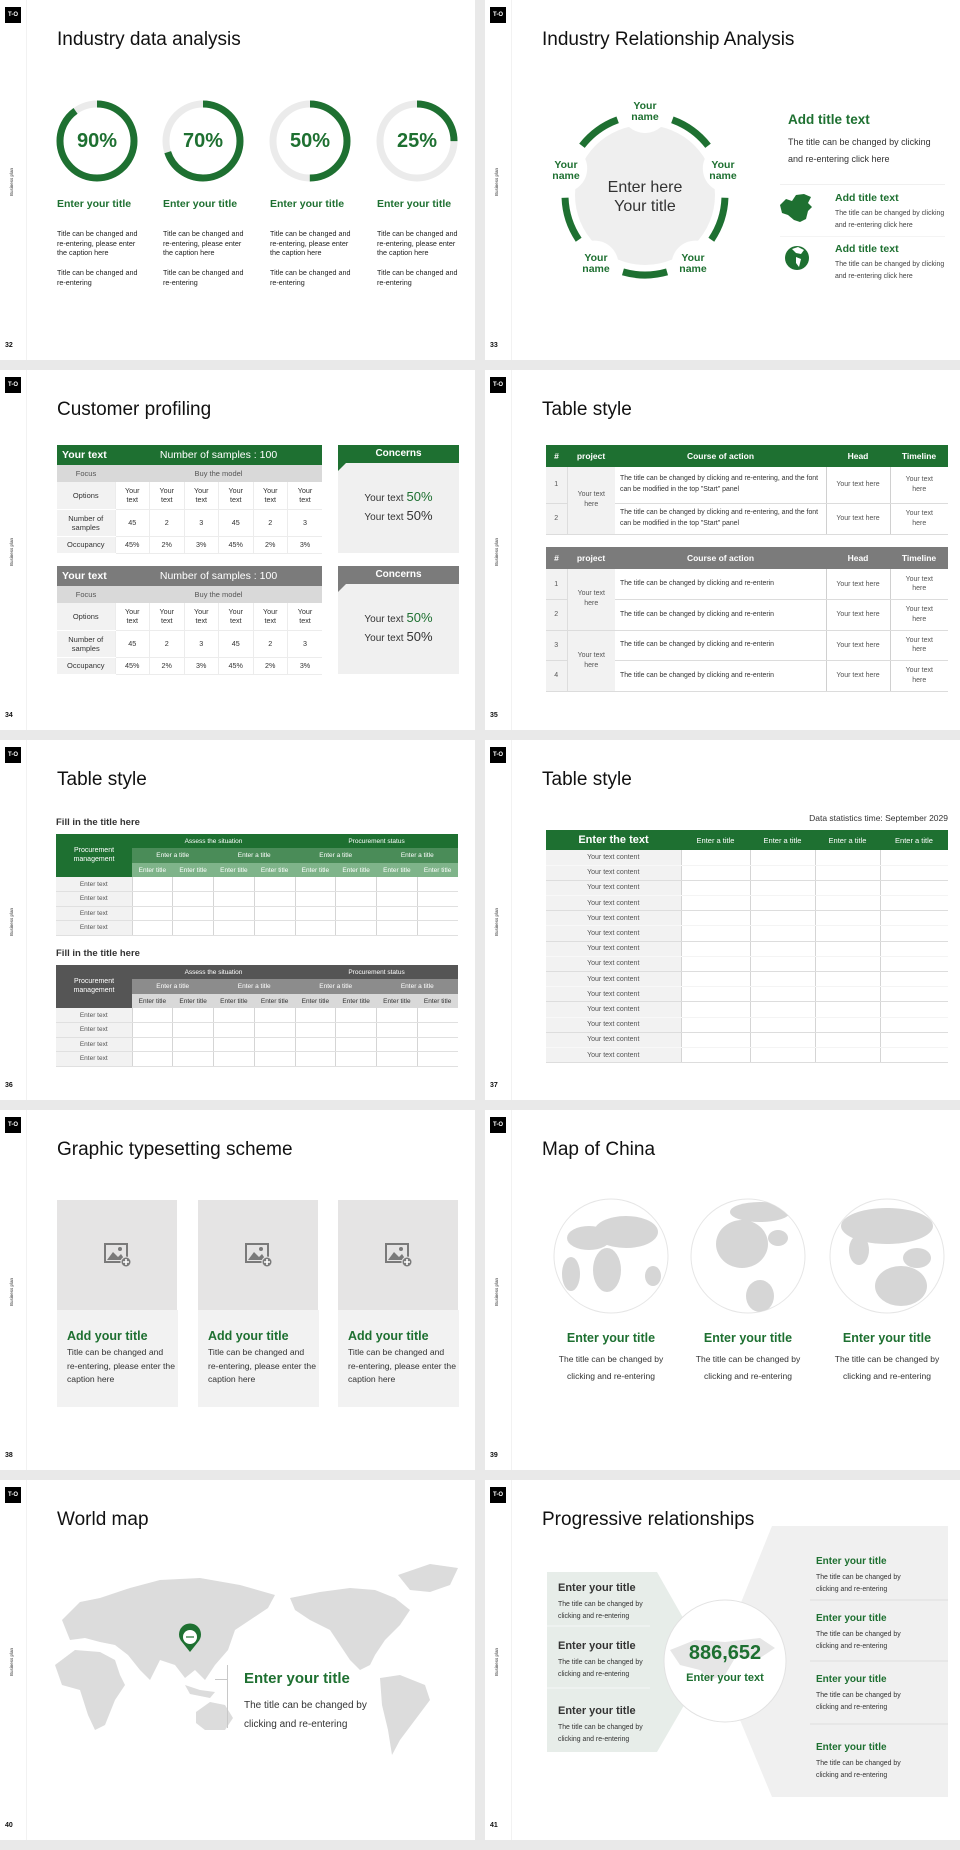  I want to click on item-title: Add title text, so click(867, 198).